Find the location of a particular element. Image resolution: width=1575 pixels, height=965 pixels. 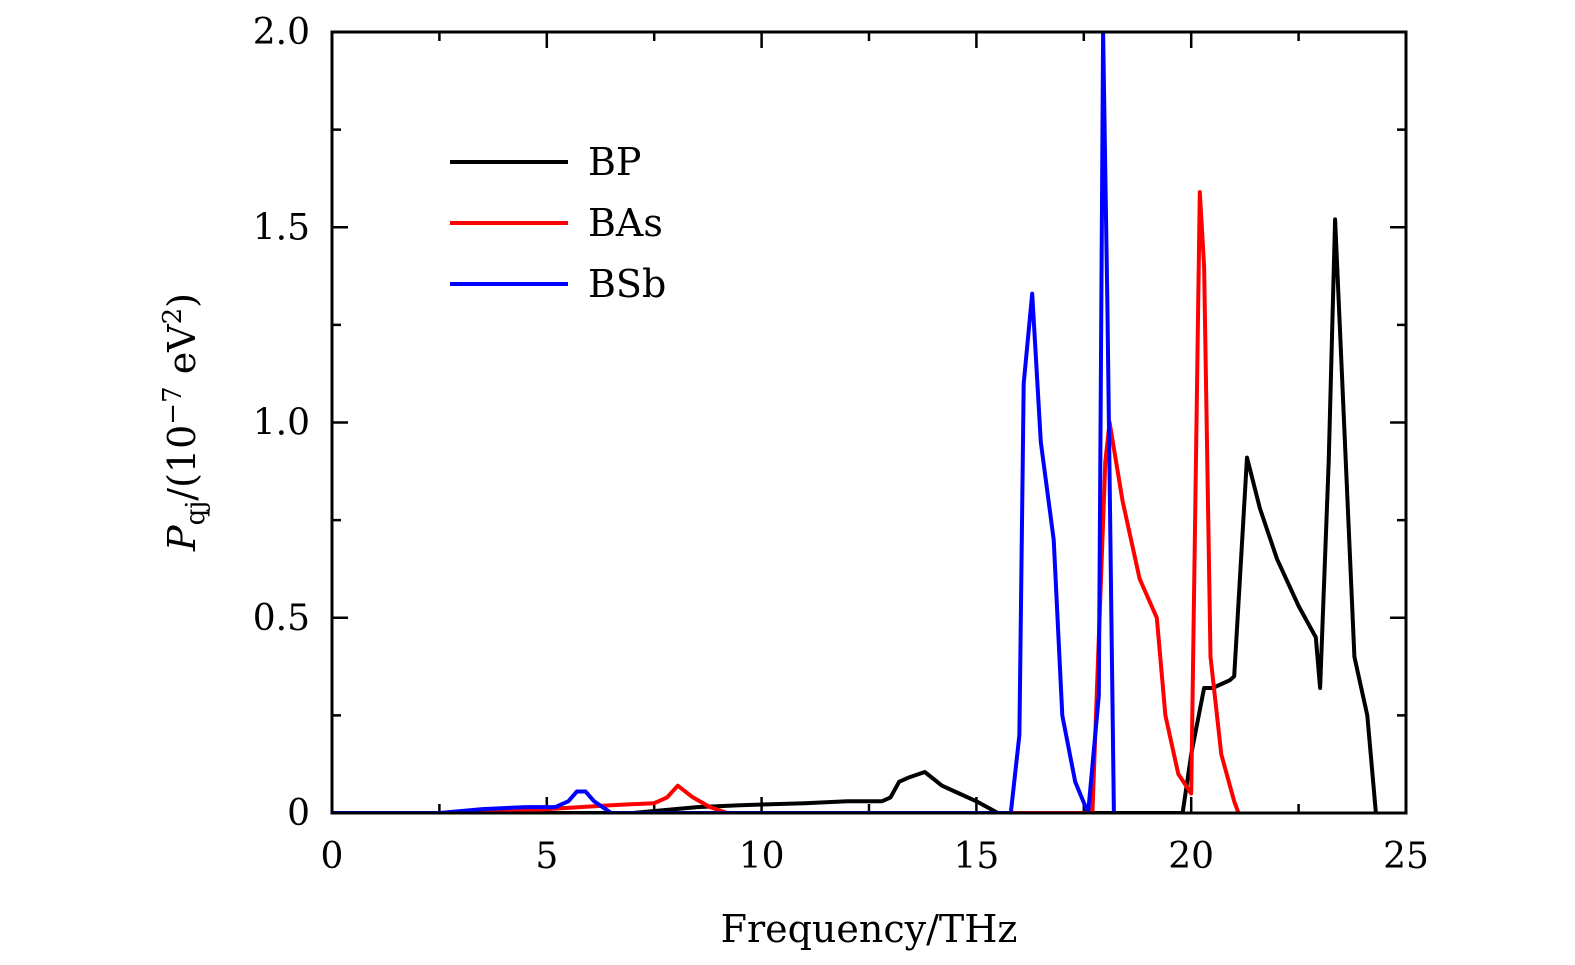

legend: BP BAs BSb is located at coordinates (558, 223).